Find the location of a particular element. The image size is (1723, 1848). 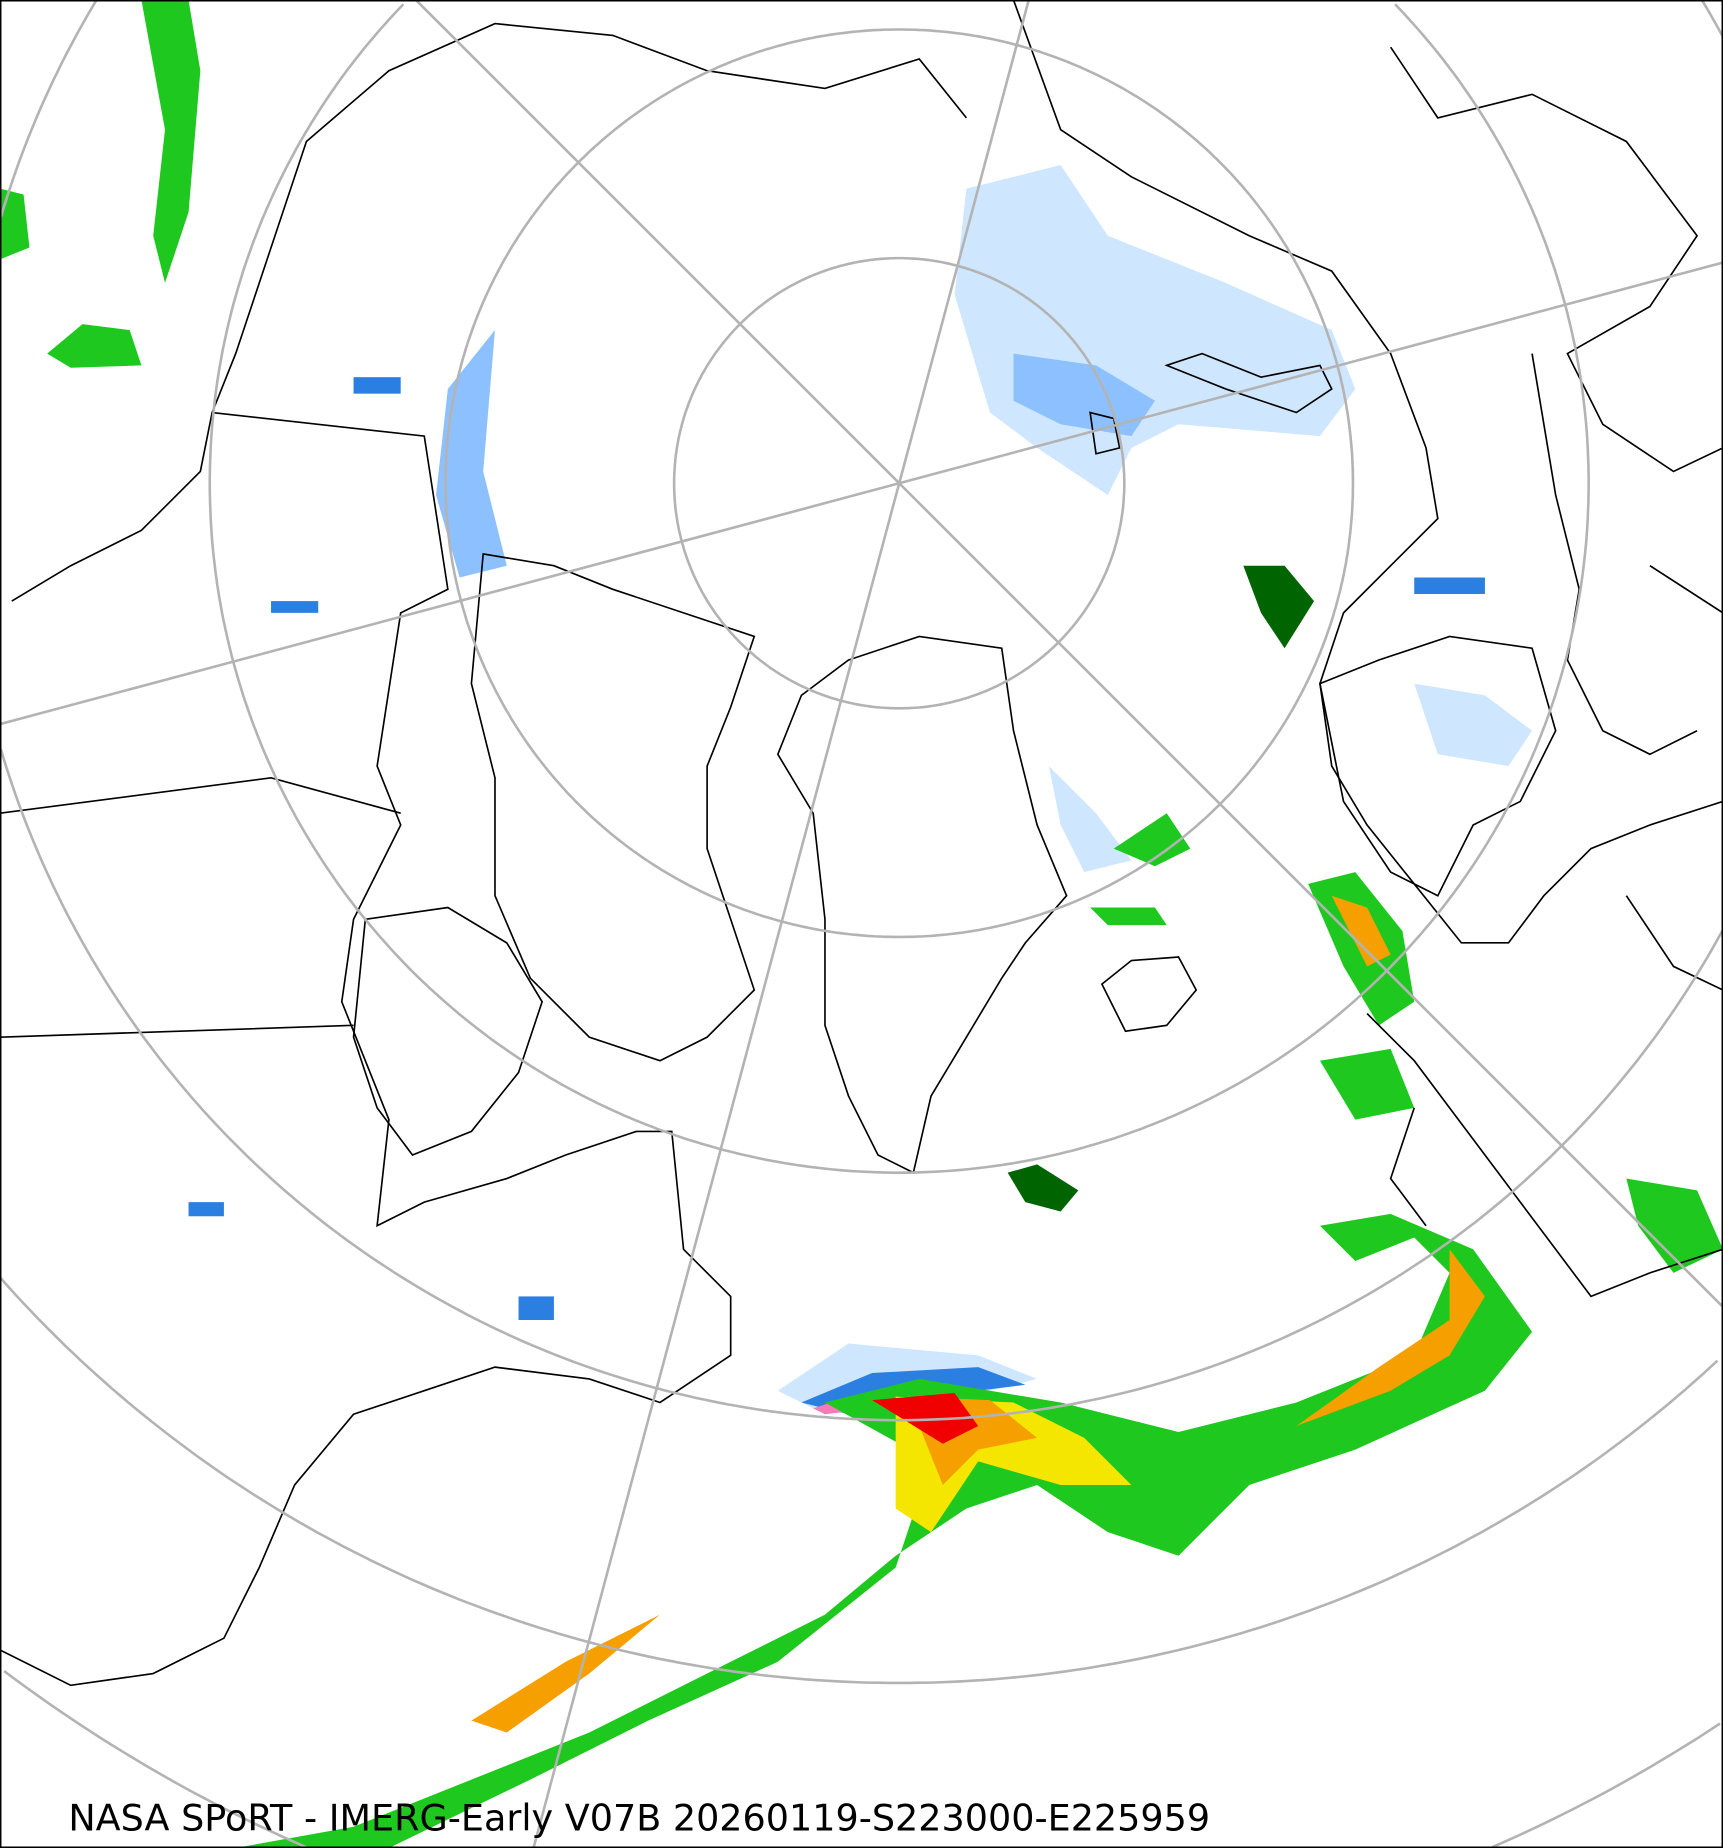

hudson-bay-outline is located at coordinates (448, 1031).